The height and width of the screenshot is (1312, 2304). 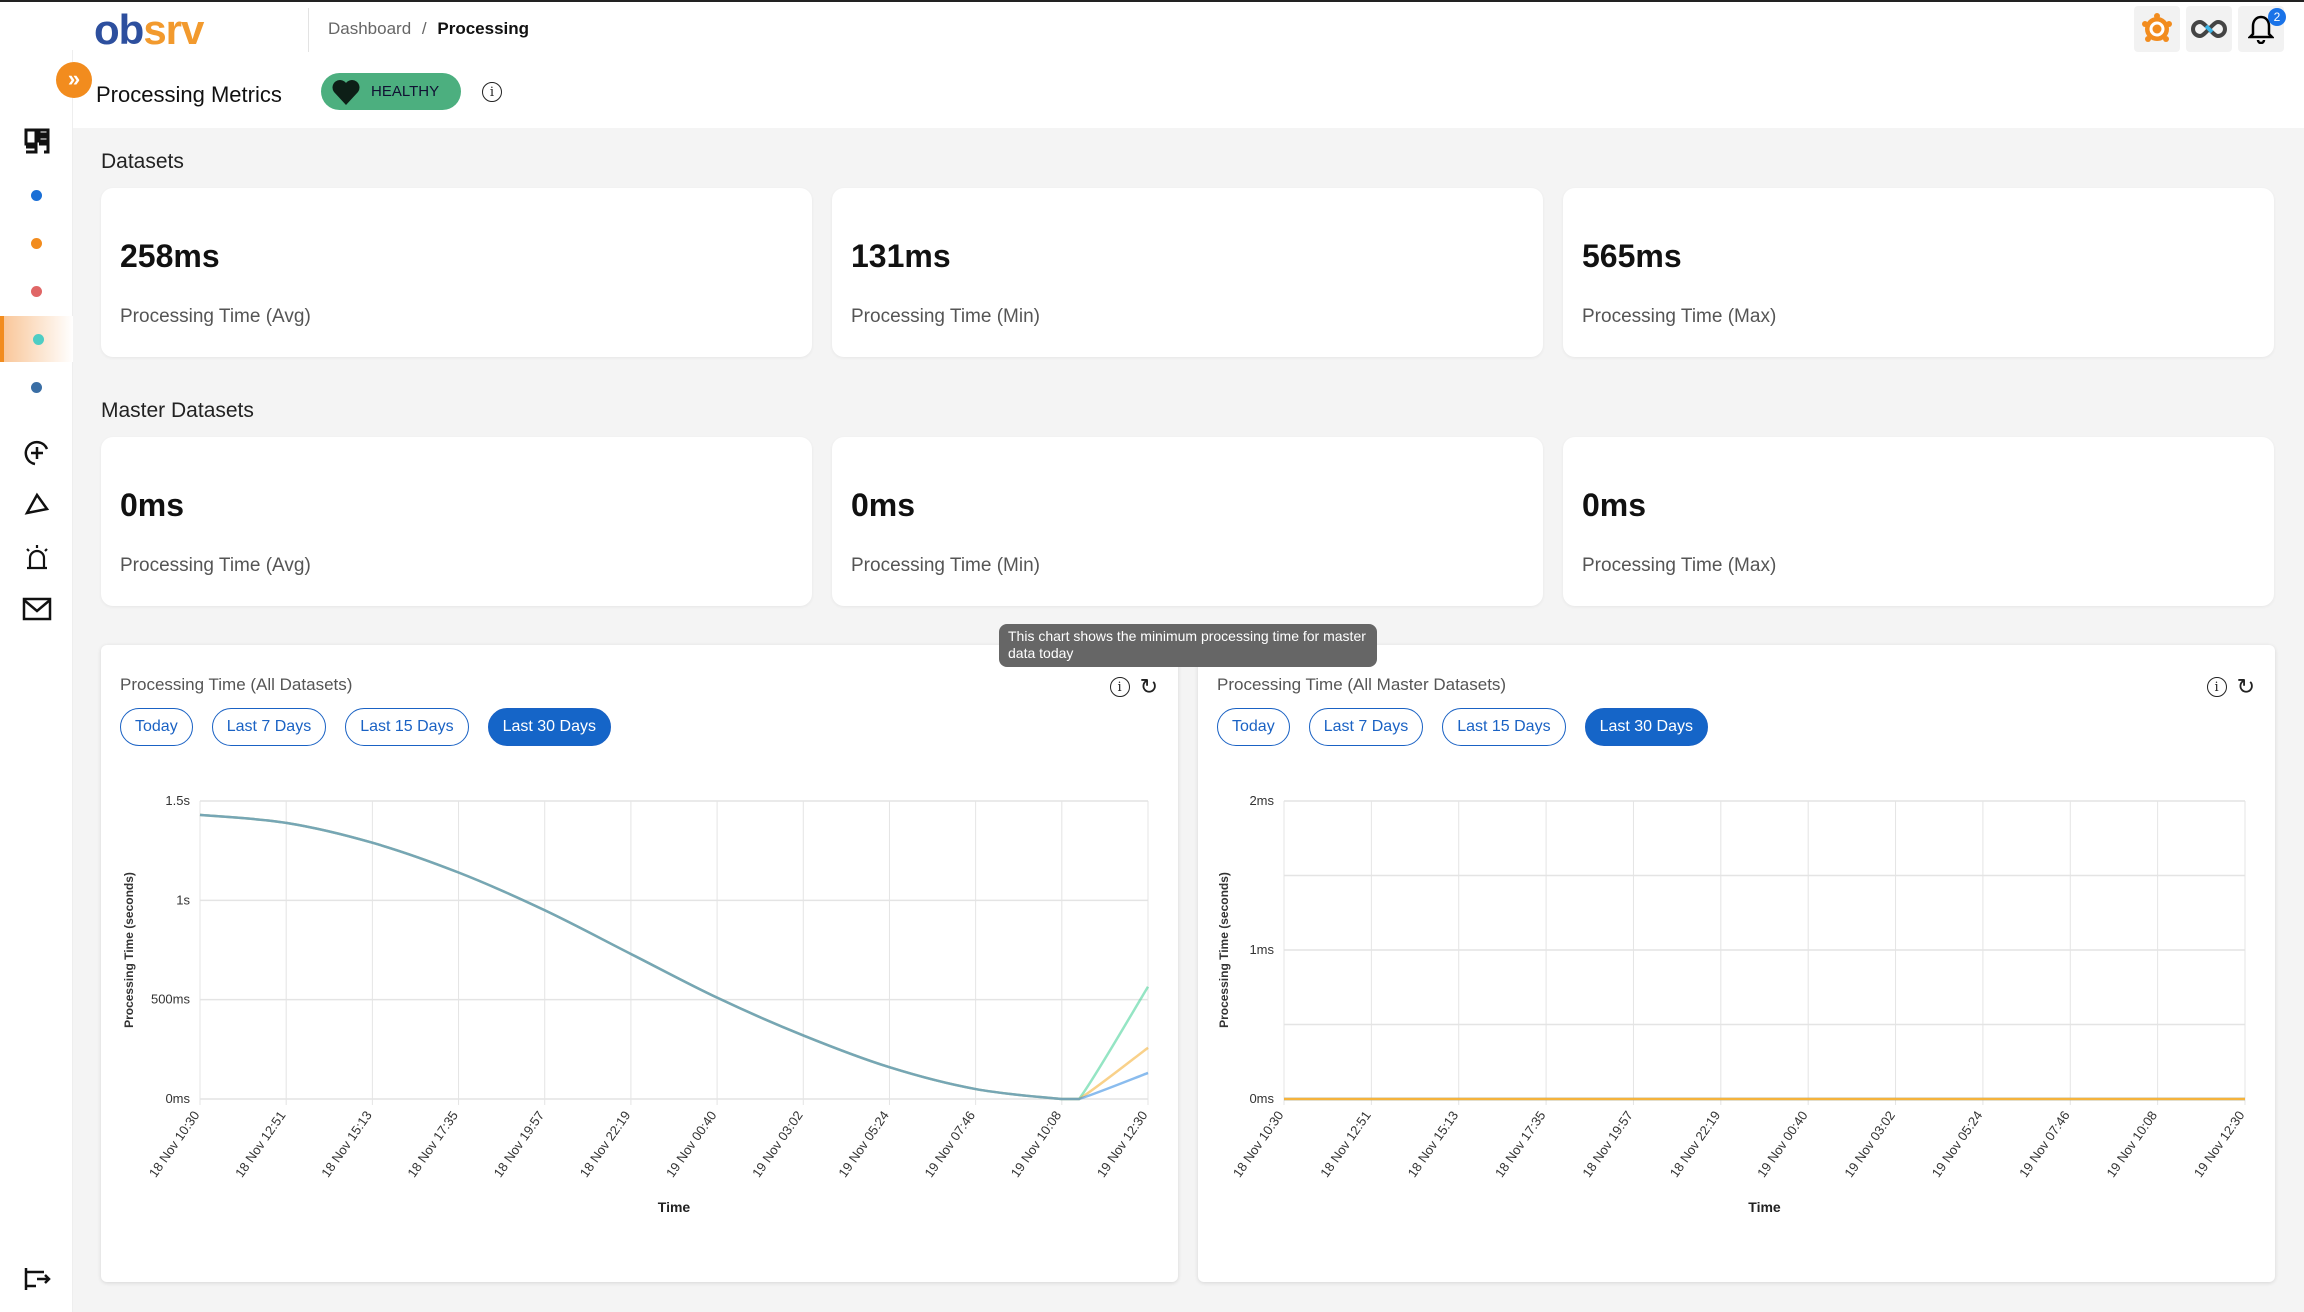 I want to click on sidebar-item-mail, so click(x=36, y=609).